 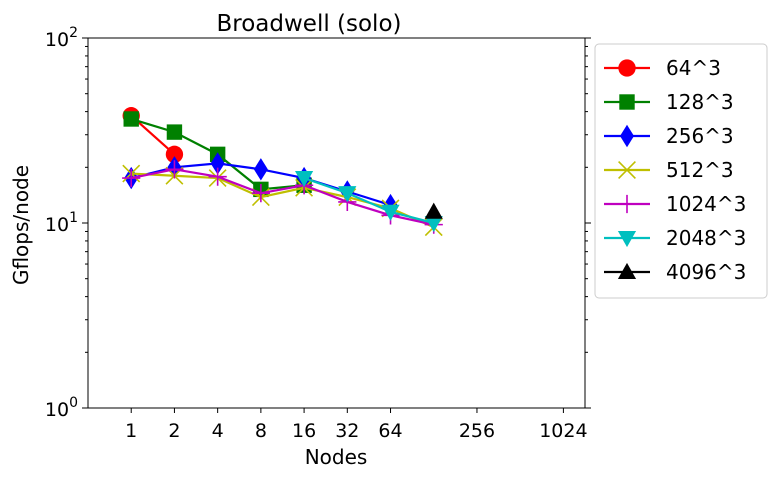 I want to click on y-tick-label: 10¹, so click(x=61, y=223).